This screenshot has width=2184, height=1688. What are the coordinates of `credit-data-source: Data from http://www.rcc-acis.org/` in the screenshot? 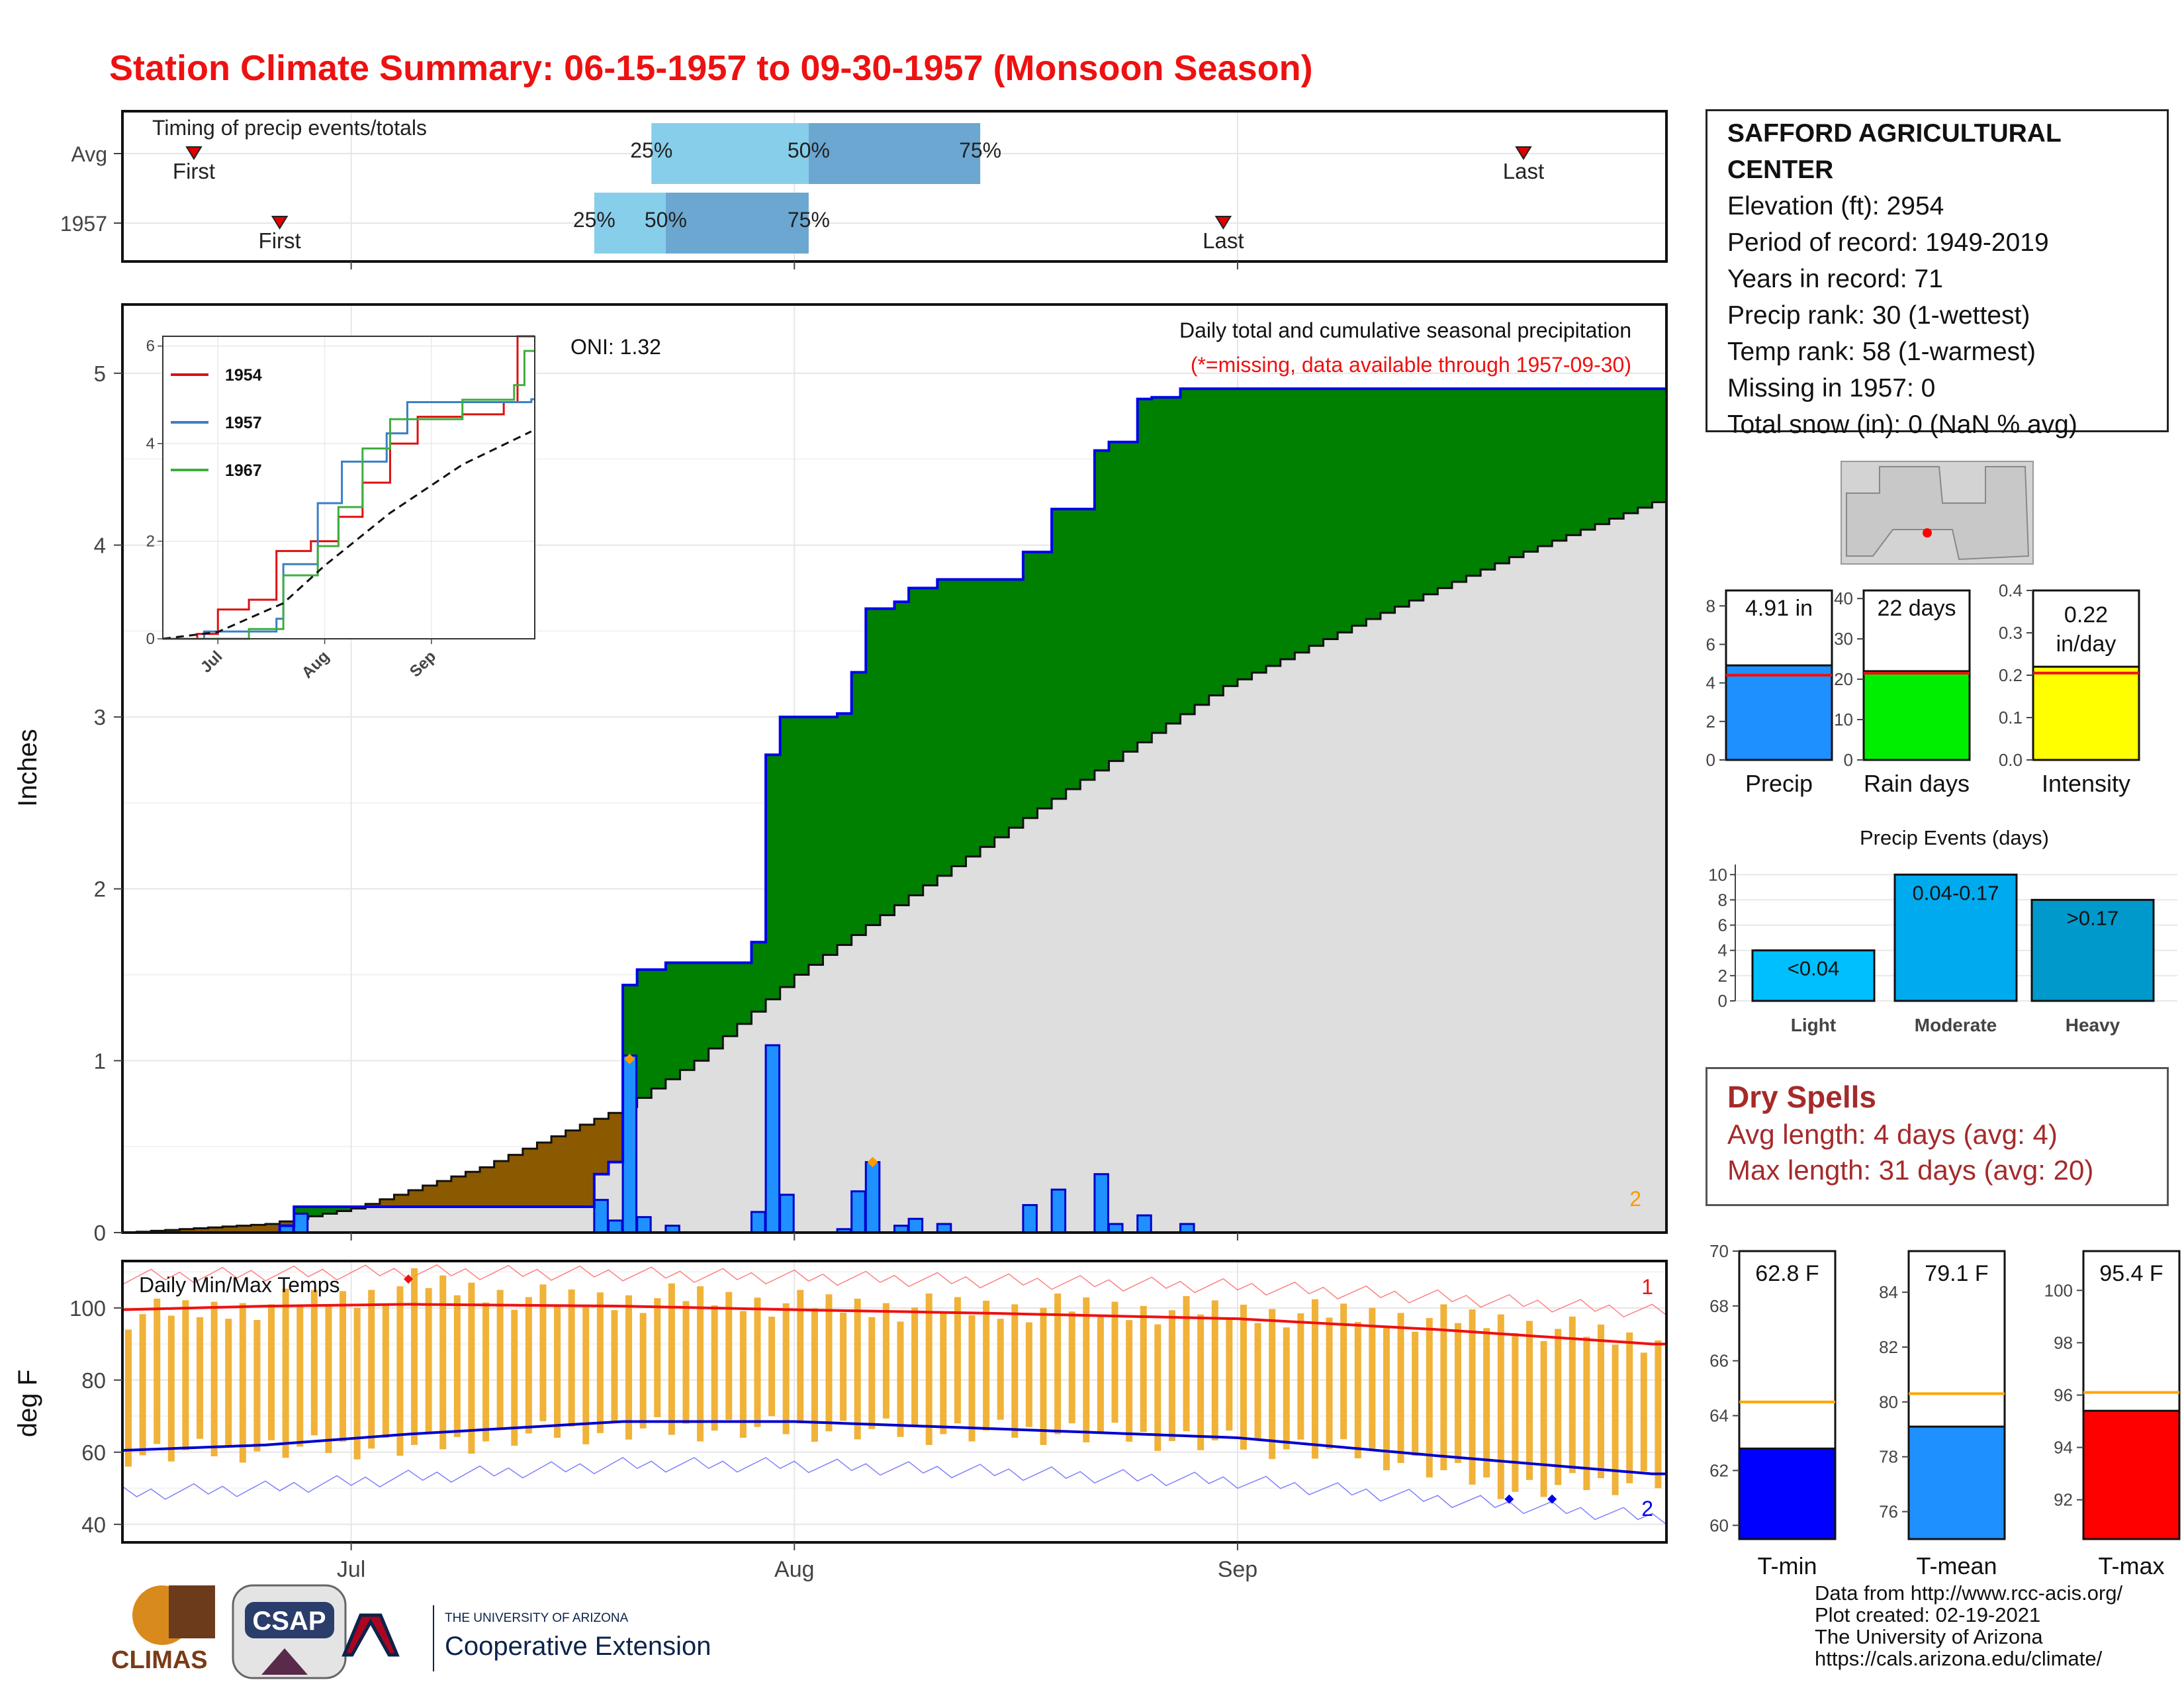 It's located at (1969, 1593).